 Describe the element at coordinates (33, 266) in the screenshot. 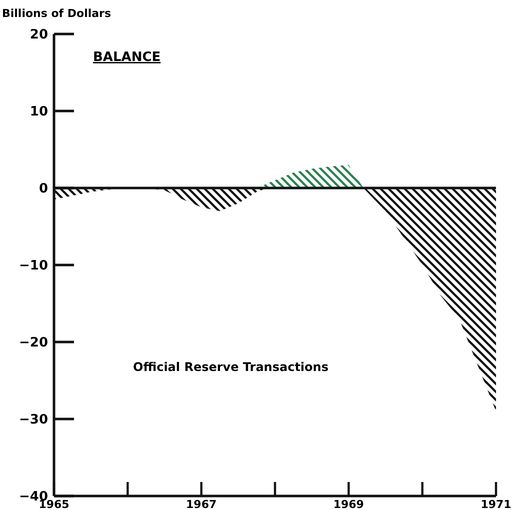

I see `y-tick-label: −10` at that location.